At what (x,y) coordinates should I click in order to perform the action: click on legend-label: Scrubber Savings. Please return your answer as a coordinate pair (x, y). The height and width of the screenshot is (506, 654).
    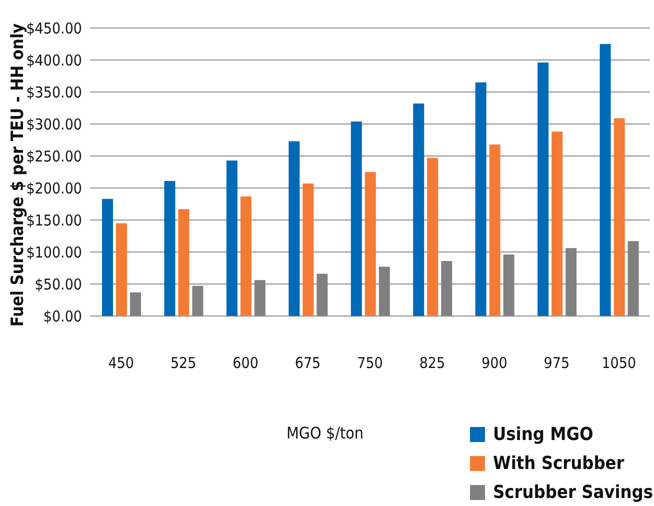
    Looking at the image, I should click on (573, 492).